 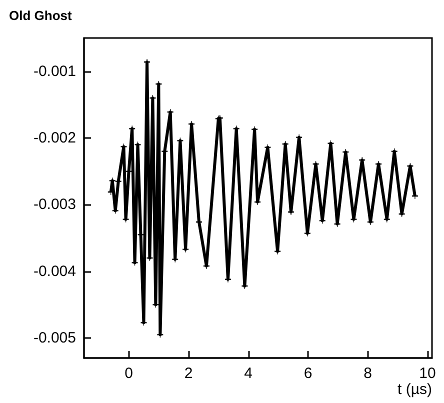 What do you see at coordinates (54, 205) in the screenshot?
I see `y-tick-label: -0.003` at bounding box center [54, 205].